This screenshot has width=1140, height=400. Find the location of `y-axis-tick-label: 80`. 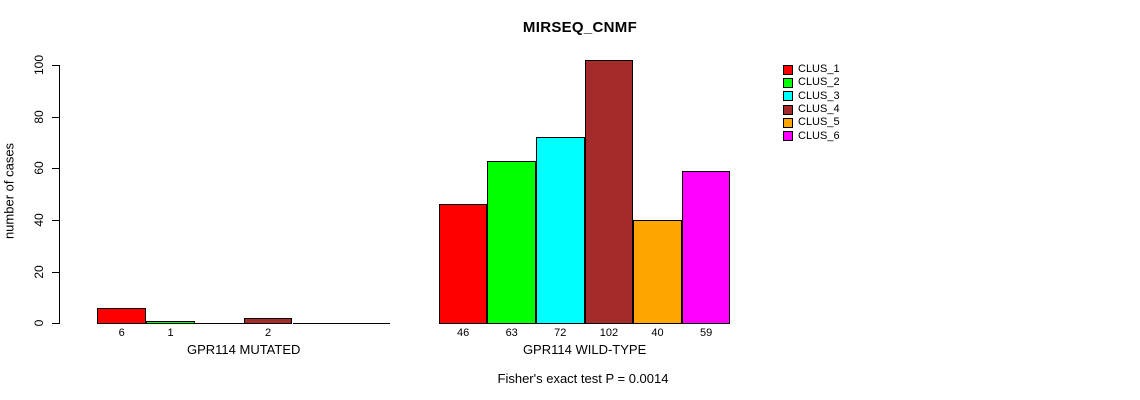

y-axis-tick-label: 80 is located at coordinates (39, 116).